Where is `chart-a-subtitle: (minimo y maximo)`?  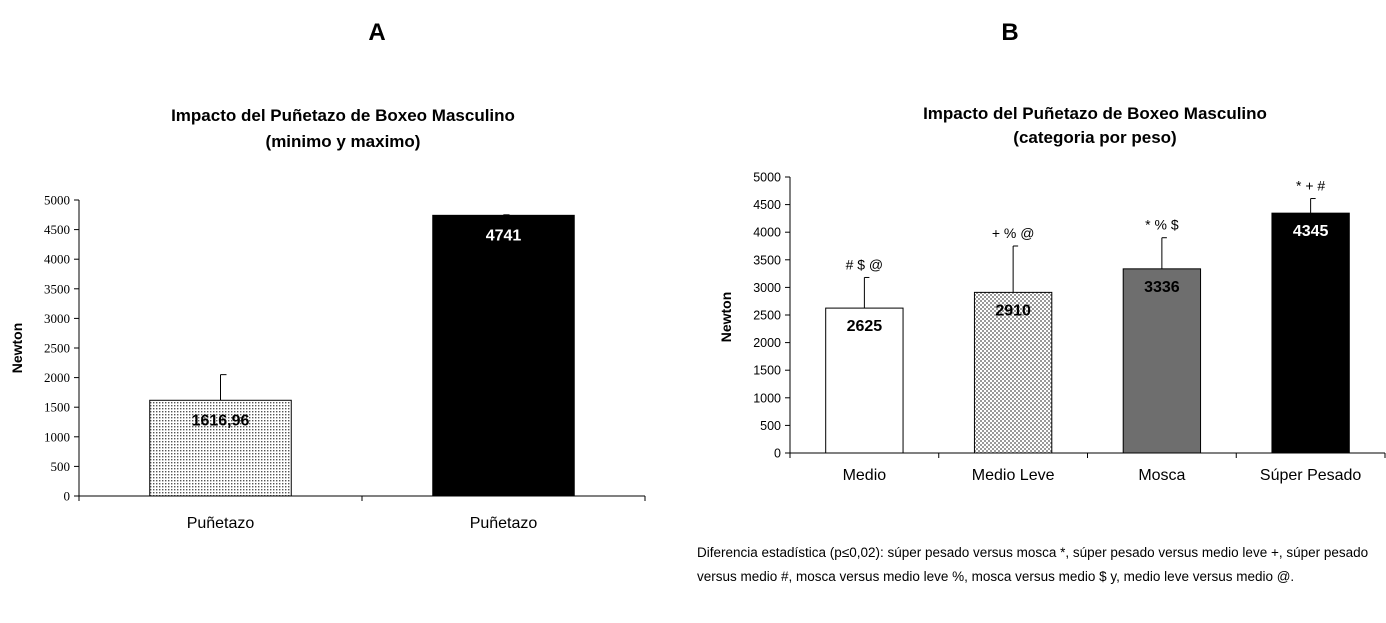 chart-a-subtitle: (minimo y maximo) is located at coordinates (343, 141).